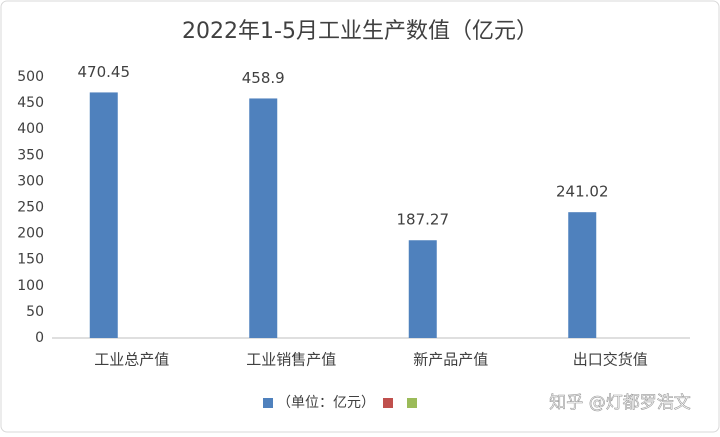 Image resolution: width=720 pixels, height=437 pixels. What do you see at coordinates (423, 220) in the screenshot?
I see `value-label: 187.27` at bounding box center [423, 220].